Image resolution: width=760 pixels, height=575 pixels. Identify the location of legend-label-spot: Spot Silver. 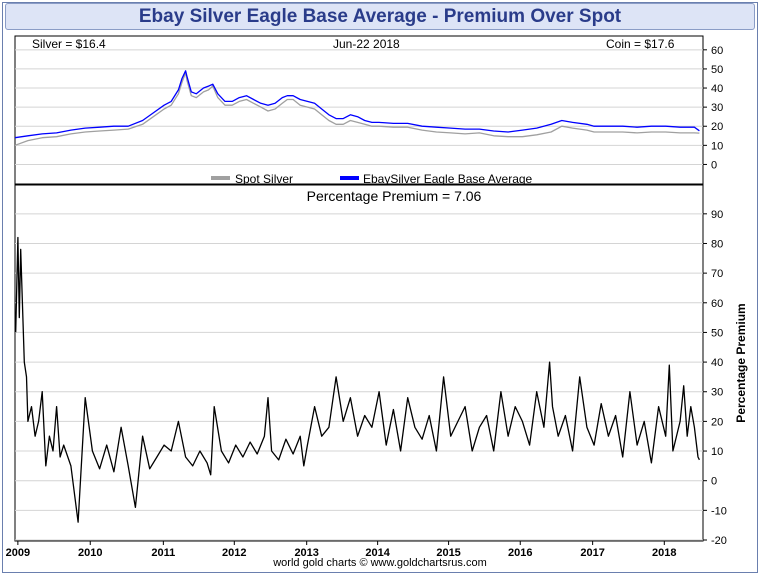
(264, 179).